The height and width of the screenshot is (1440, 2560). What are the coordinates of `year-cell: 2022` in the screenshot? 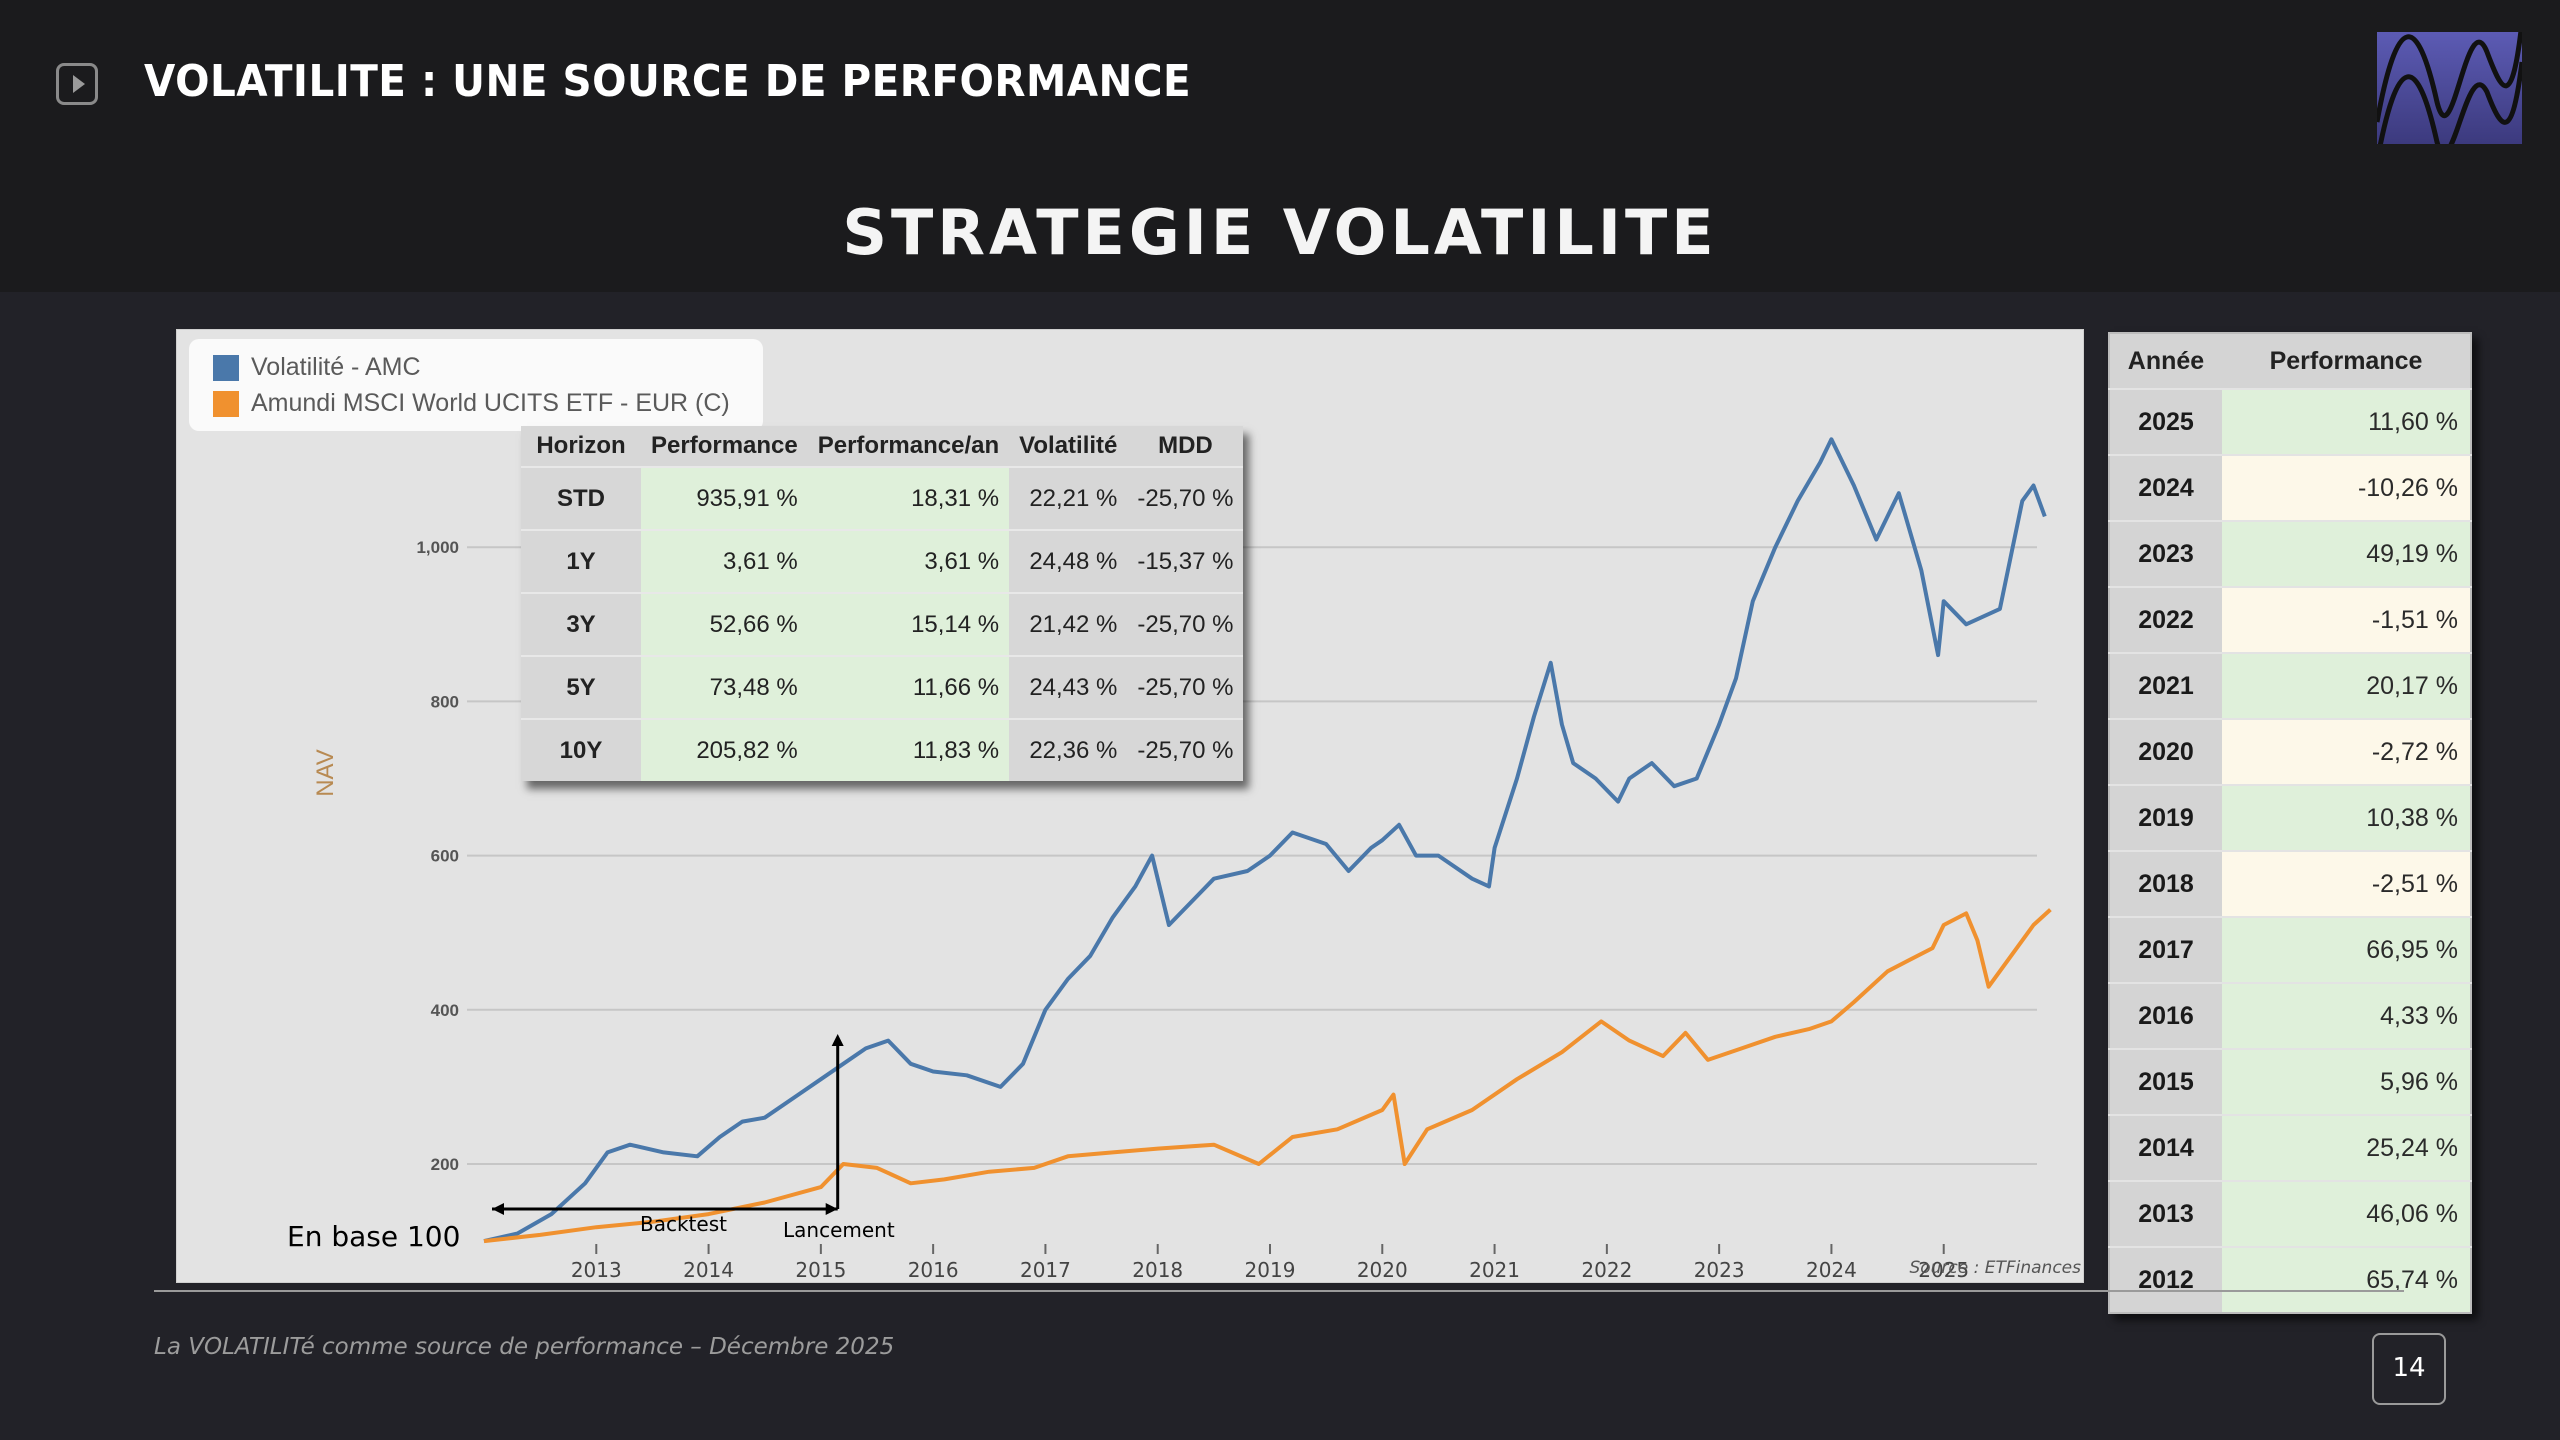 It's located at (2165, 619).